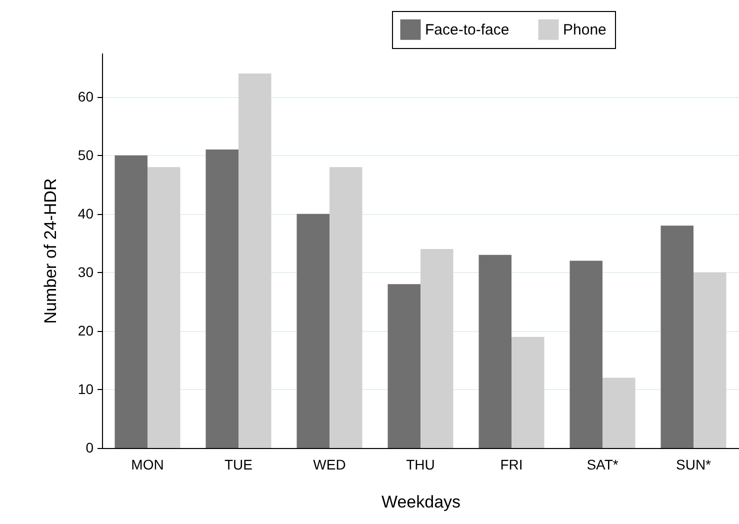 The image size is (739, 524). What do you see at coordinates (329, 464) in the screenshot?
I see `x-tick-label: WED` at bounding box center [329, 464].